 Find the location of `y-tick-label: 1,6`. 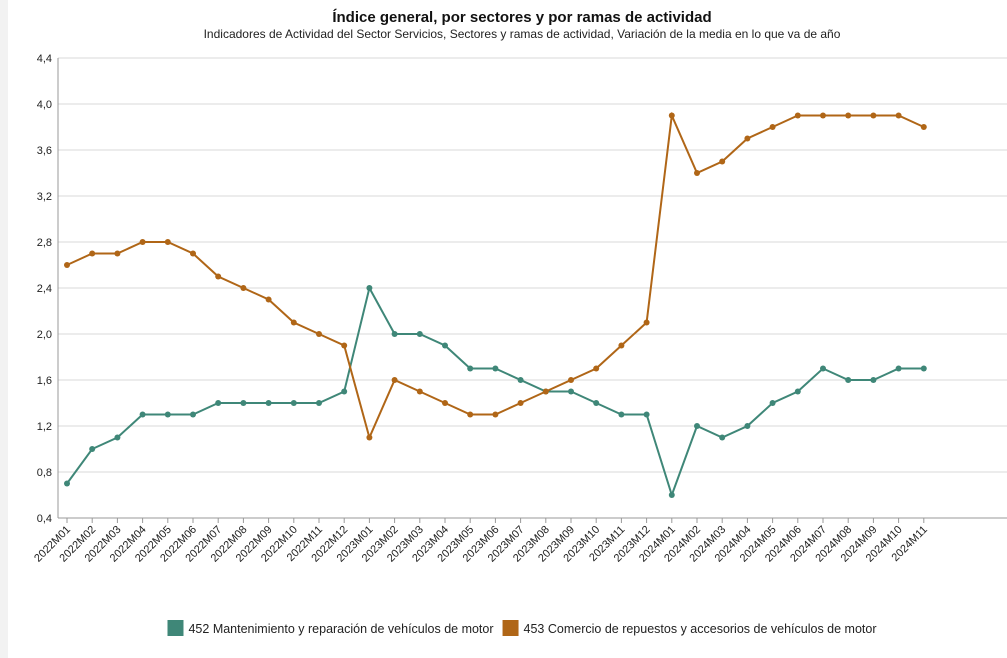

y-tick-label: 1,6 is located at coordinates (44, 381).